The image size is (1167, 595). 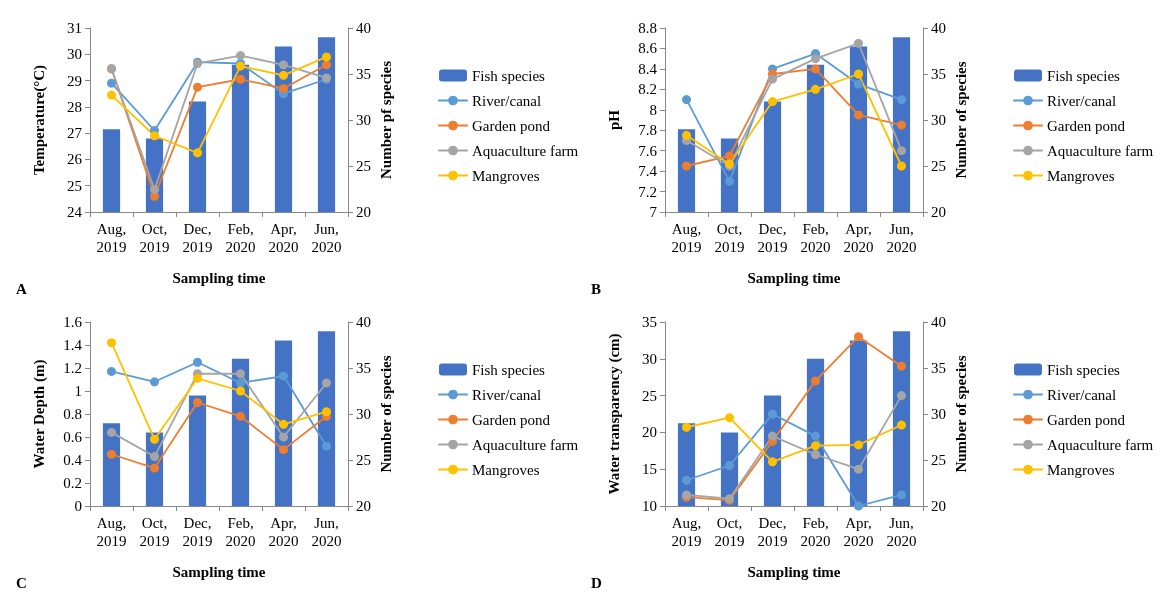 What do you see at coordinates (649, 432) in the screenshot?
I see `y-tick-label: 20` at bounding box center [649, 432].